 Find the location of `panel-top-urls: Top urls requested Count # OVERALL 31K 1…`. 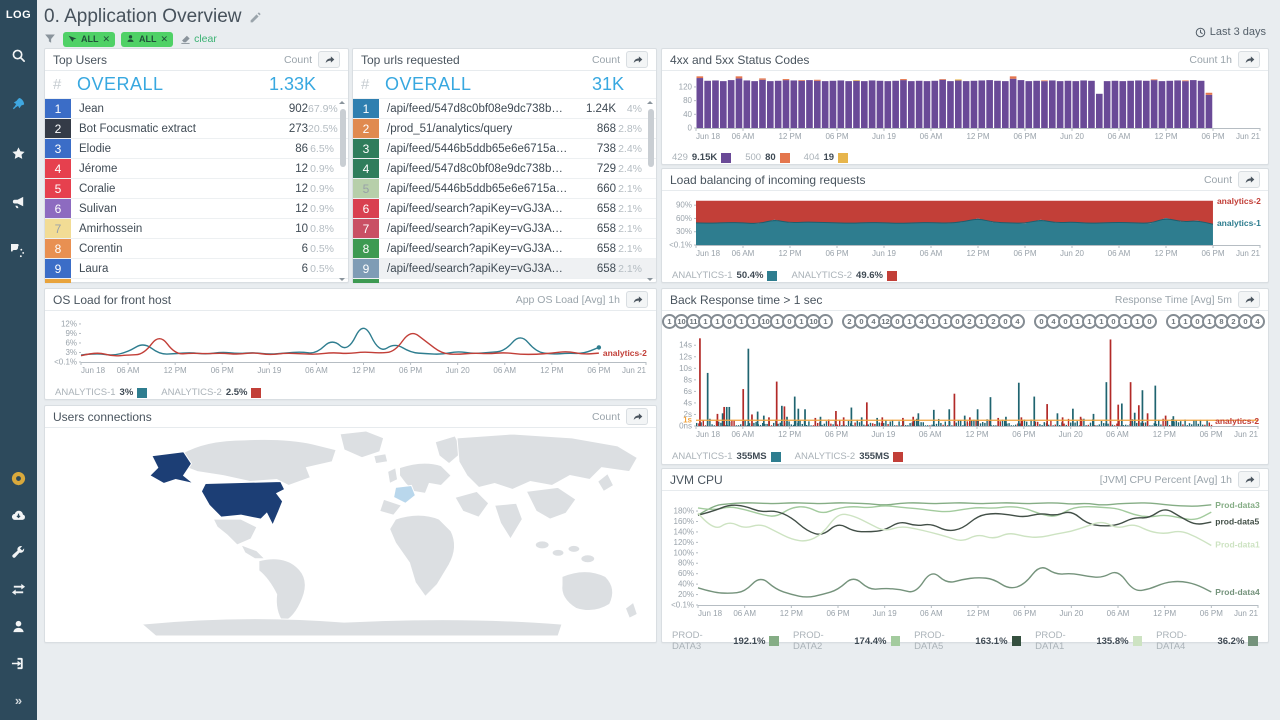

panel-top-urls: Top urls requested Count # OVERALL 31K 1… is located at coordinates (504, 165).